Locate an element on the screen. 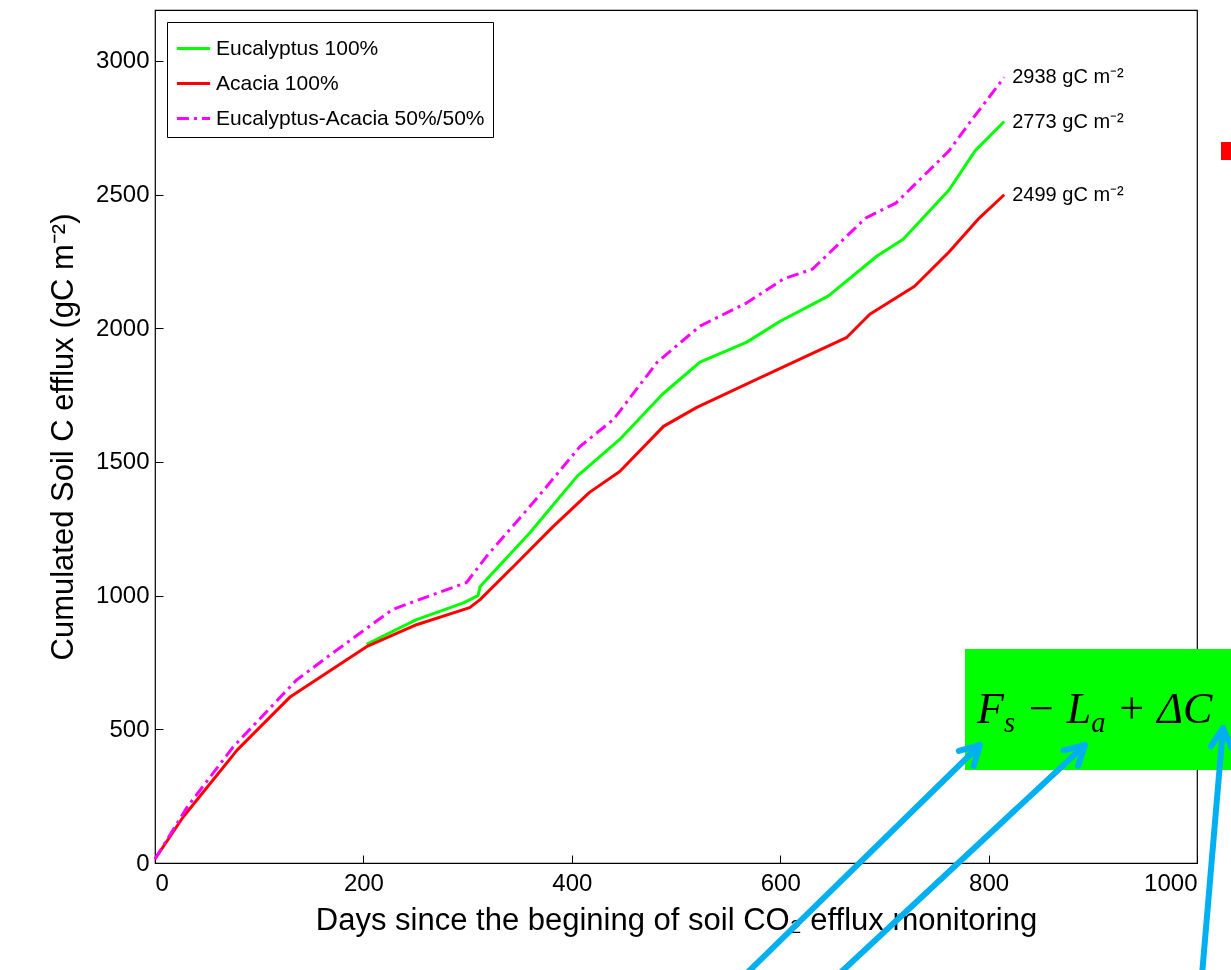  x-tick-label: 1000 is located at coordinates (1171, 882).